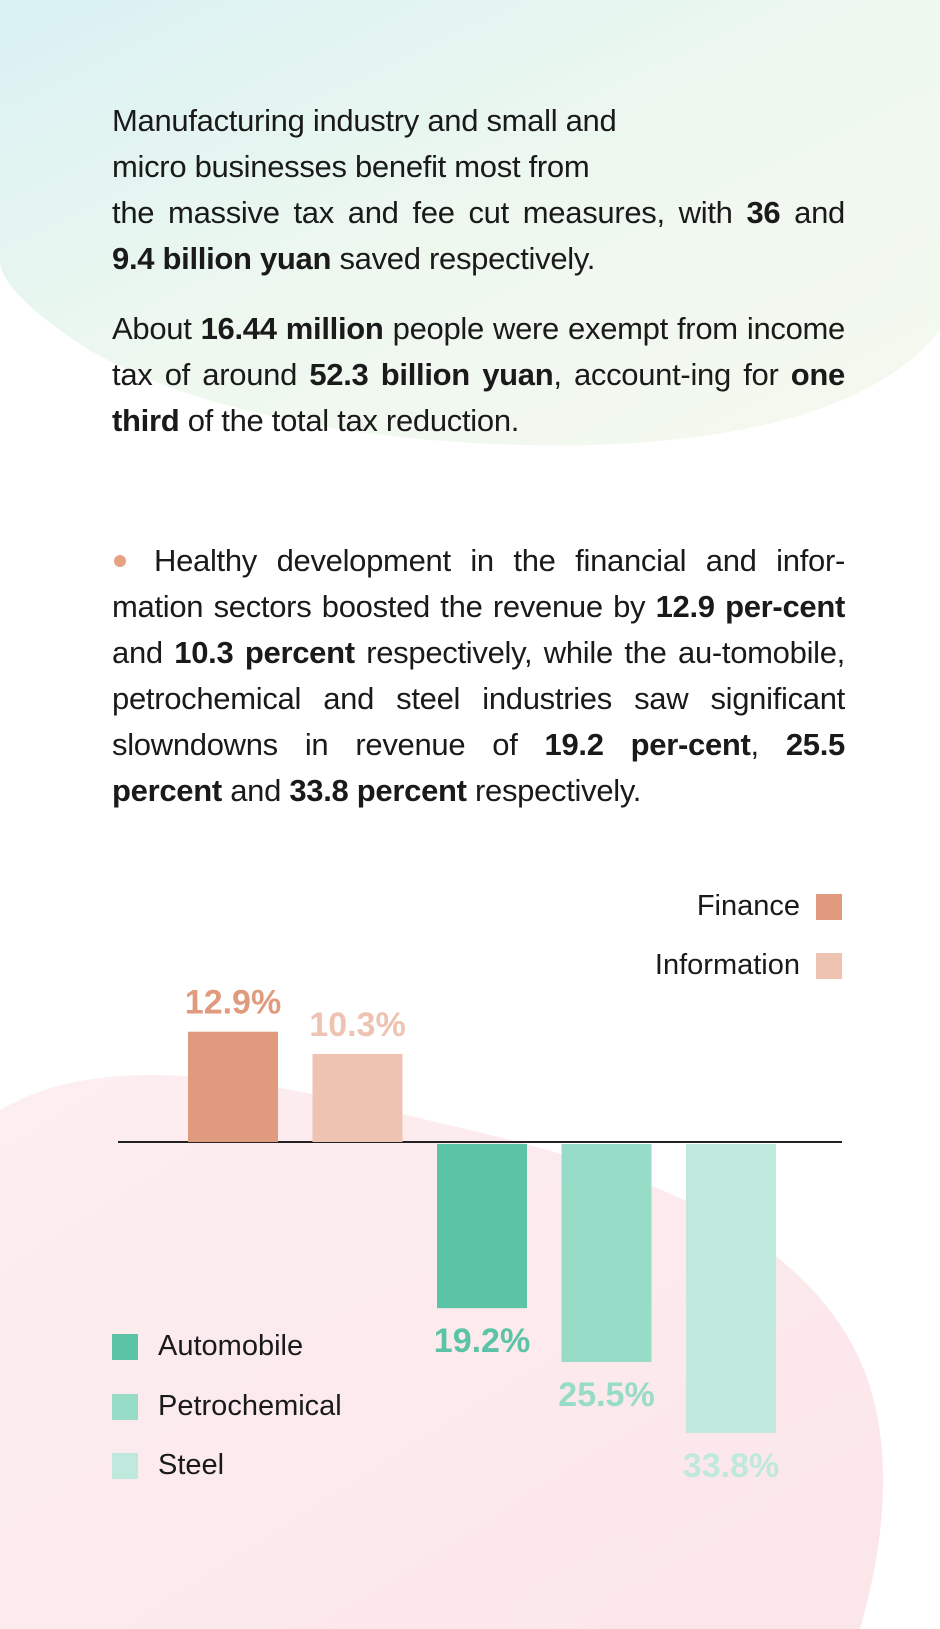 The height and width of the screenshot is (1629, 940). Describe the element at coordinates (748, 906) in the screenshot. I see `legend-label-finance: Finance` at that location.